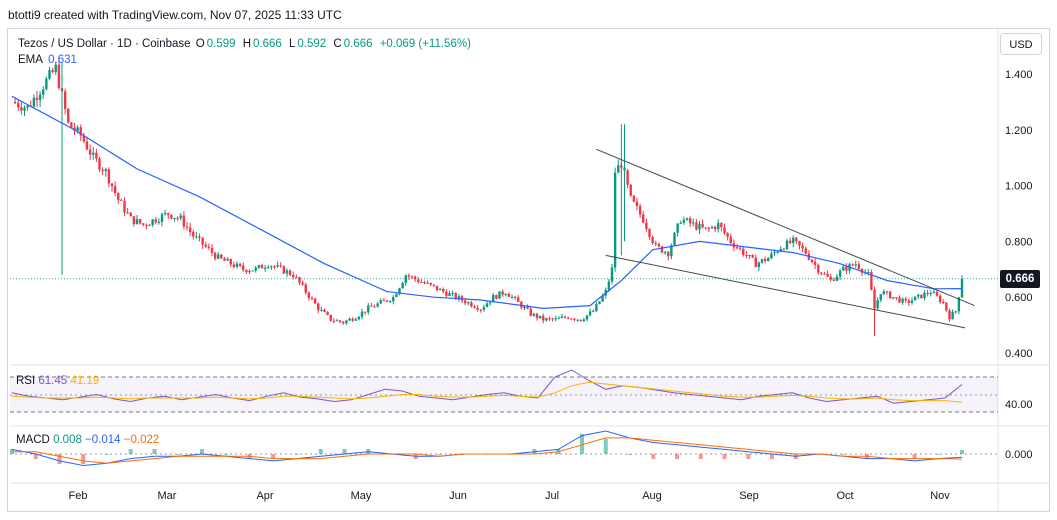  I want to click on low-value: 0.592, so click(312, 44).